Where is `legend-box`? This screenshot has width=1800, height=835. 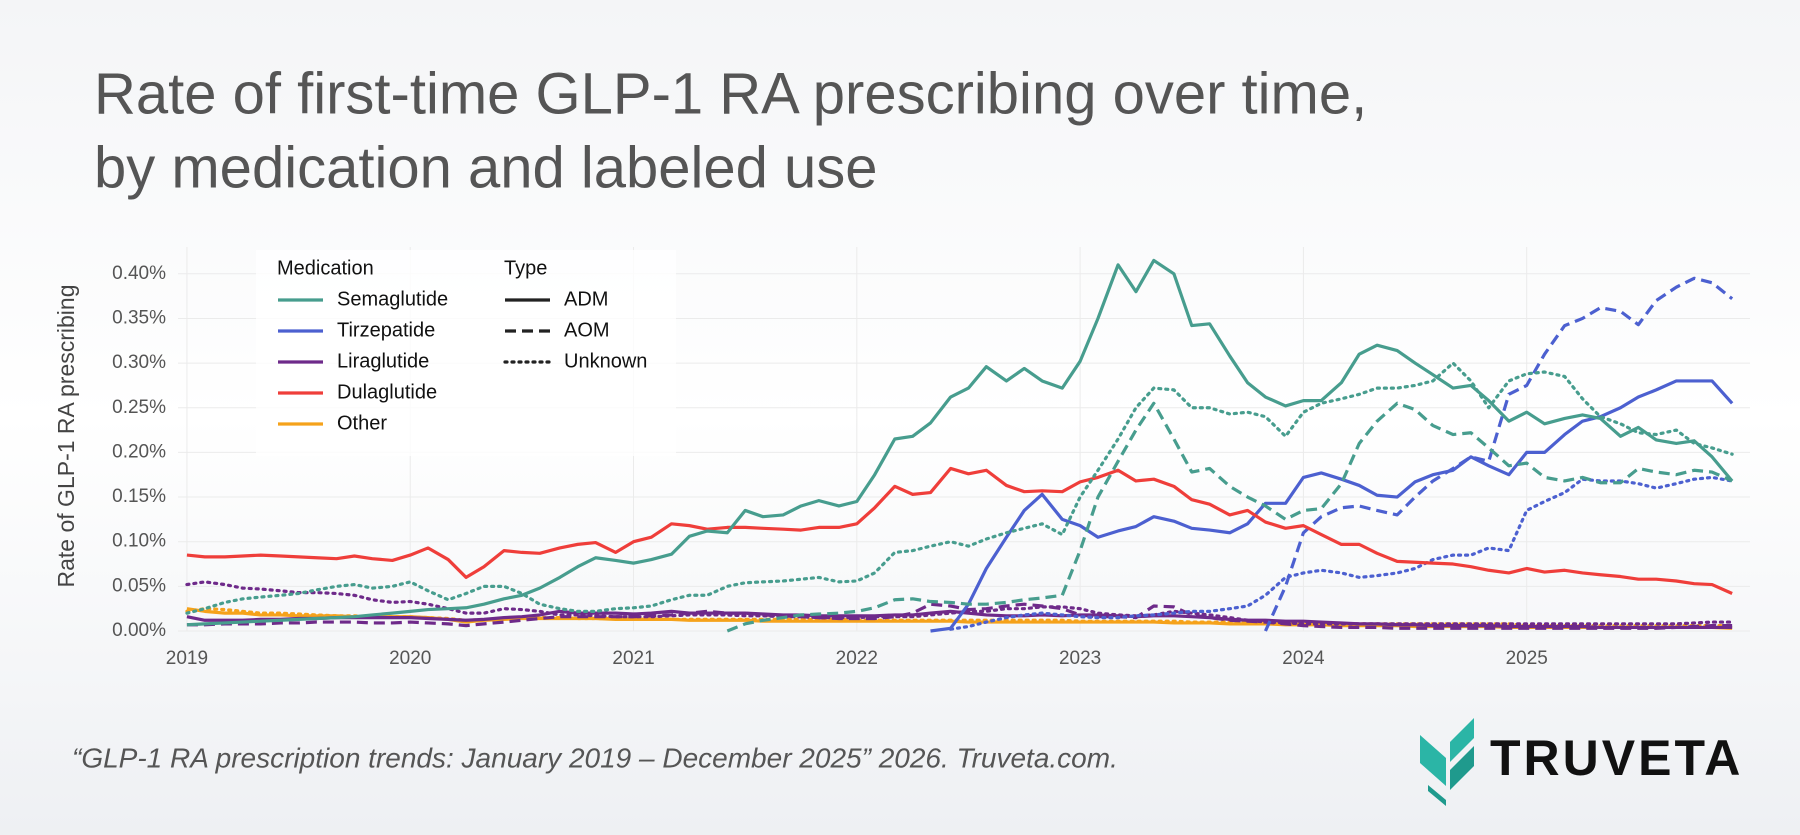 legend-box is located at coordinates (466, 353).